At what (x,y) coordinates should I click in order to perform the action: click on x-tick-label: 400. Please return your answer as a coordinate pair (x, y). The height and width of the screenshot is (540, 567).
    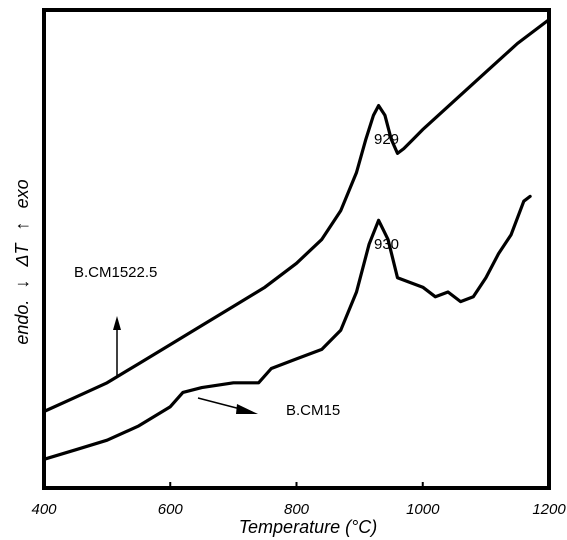
    Looking at the image, I should click on (44, 509).